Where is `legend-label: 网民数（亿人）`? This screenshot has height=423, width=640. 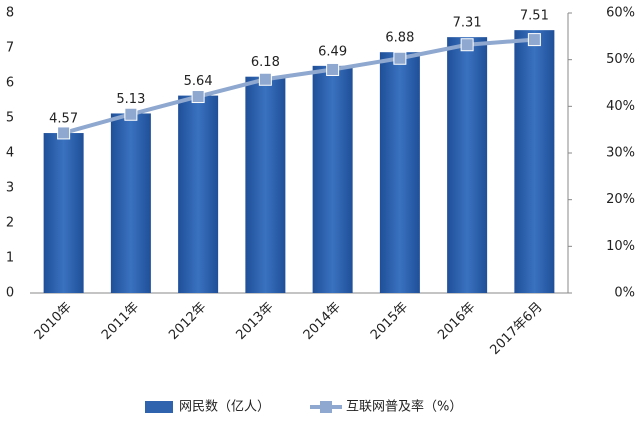 legend-label: 网民数（亿人） is located at coordinates (224, 407).